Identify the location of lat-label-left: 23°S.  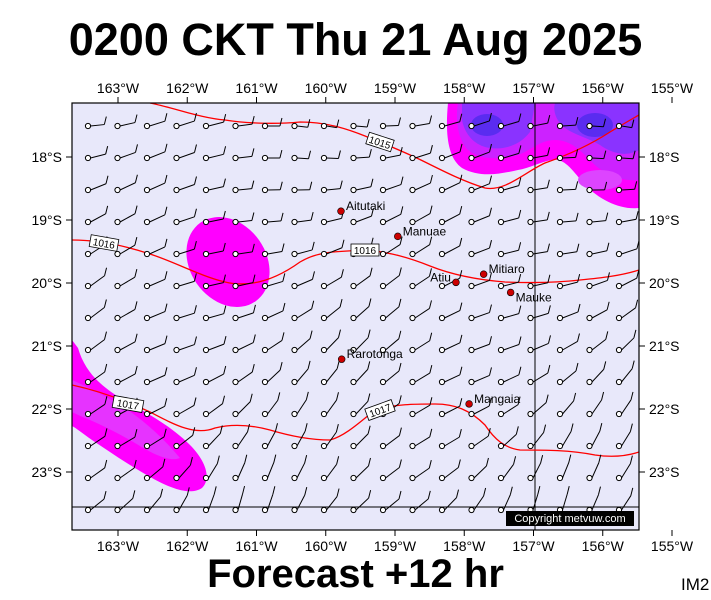
(46, 472).